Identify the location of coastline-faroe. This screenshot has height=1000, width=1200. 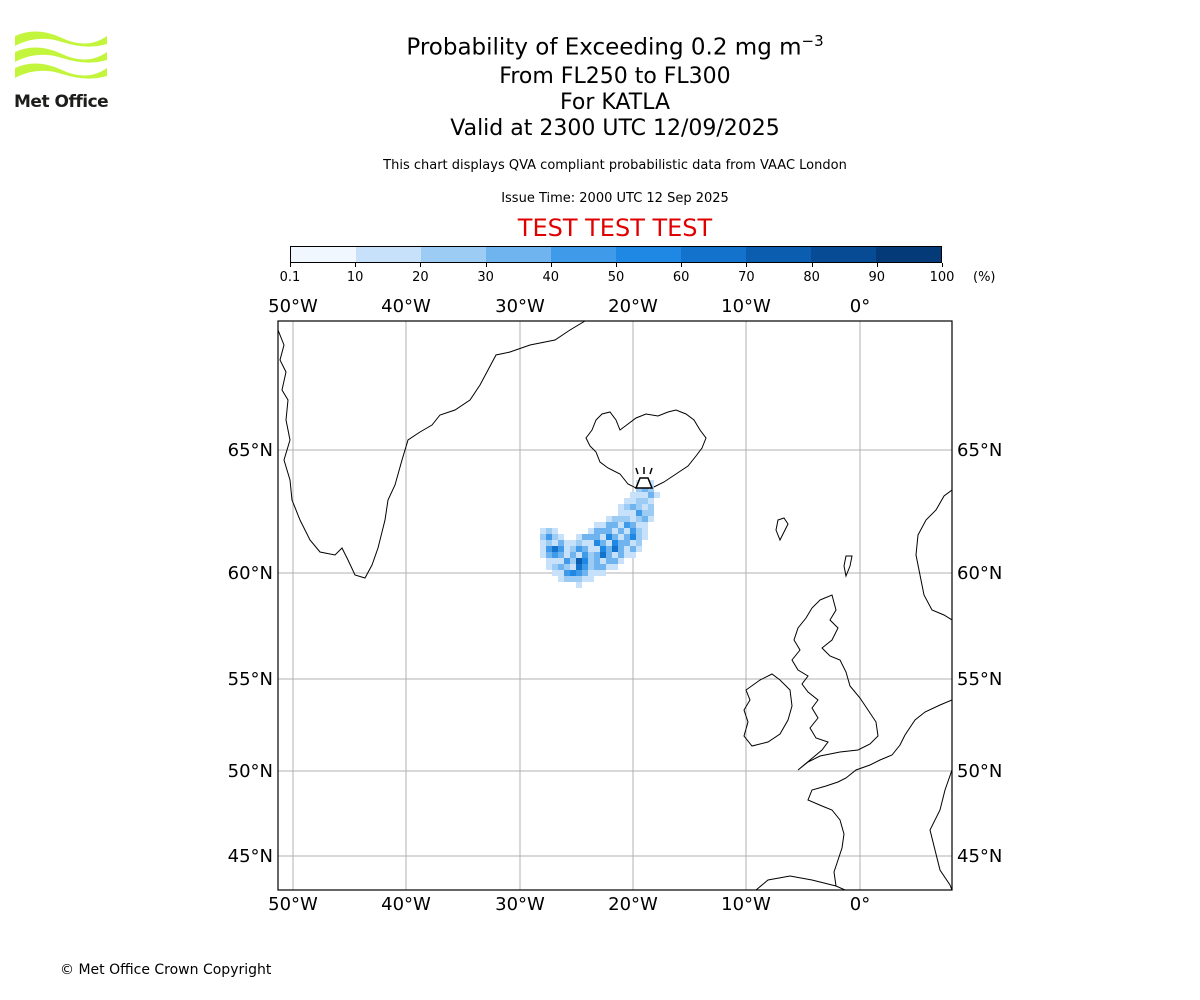
(782, 529).